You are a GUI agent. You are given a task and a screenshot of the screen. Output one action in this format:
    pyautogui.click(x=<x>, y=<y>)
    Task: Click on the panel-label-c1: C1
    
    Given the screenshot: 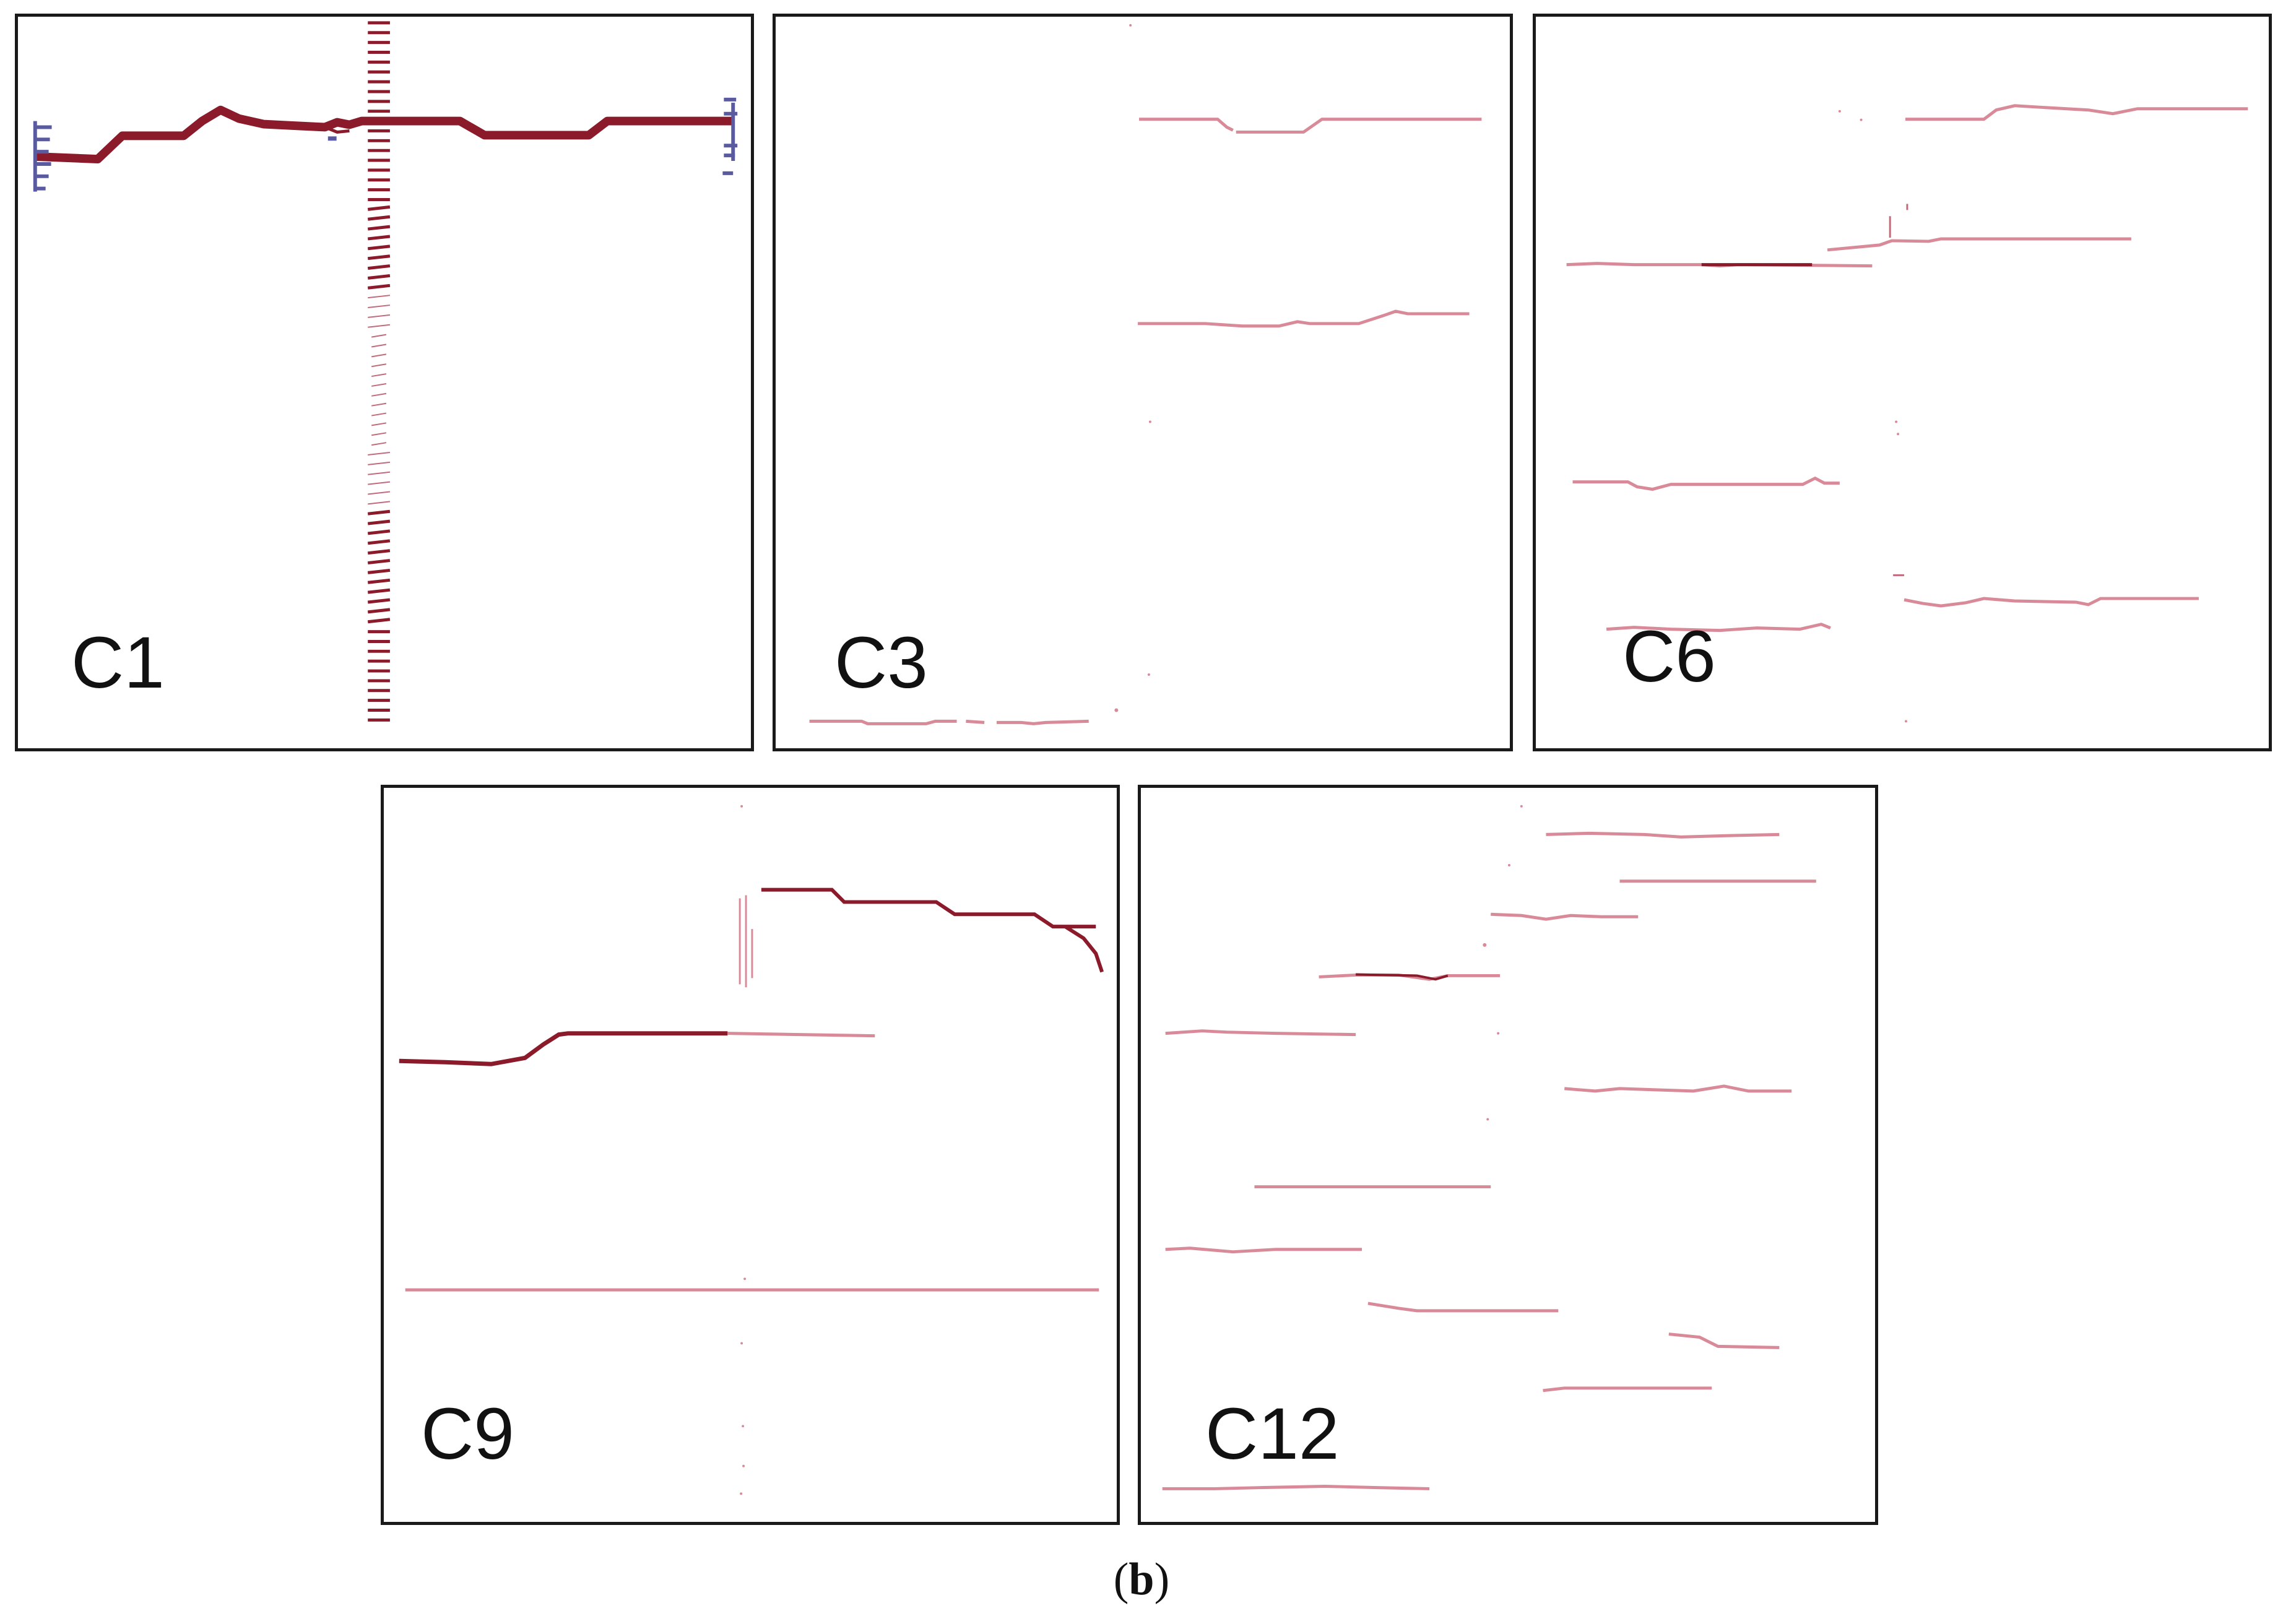 What is the action you would take?
    pyautogui.click(x=118, y=663)
    